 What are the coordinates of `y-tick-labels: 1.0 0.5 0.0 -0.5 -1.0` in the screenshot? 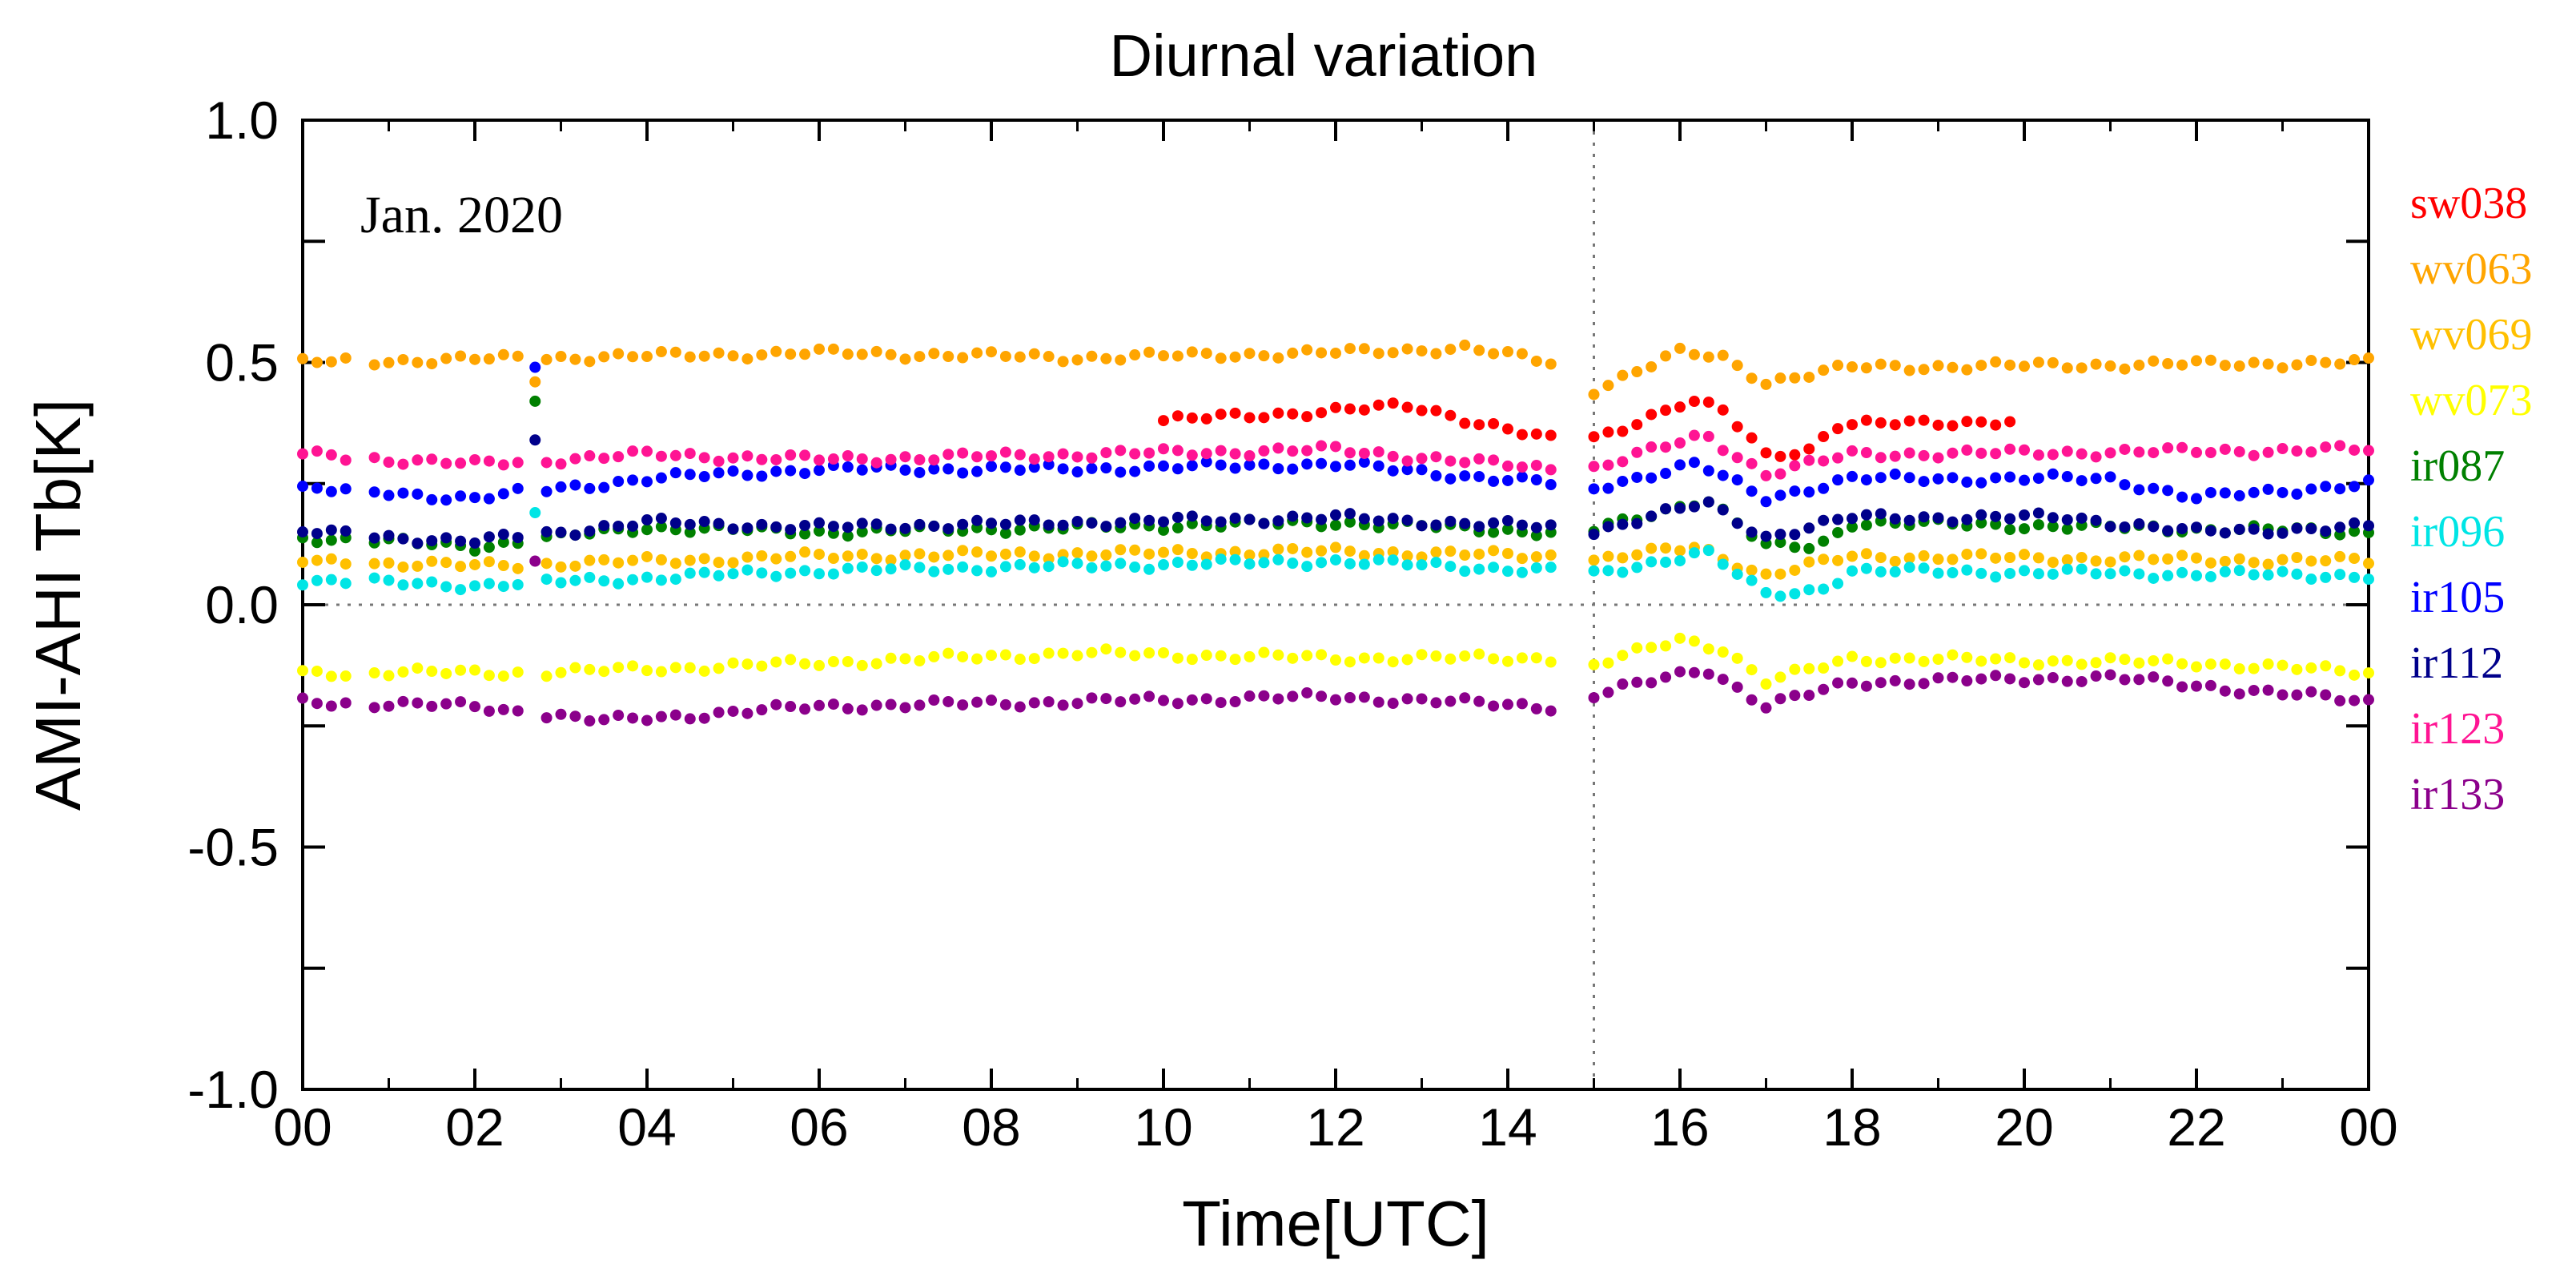 It's located at (233, 605).